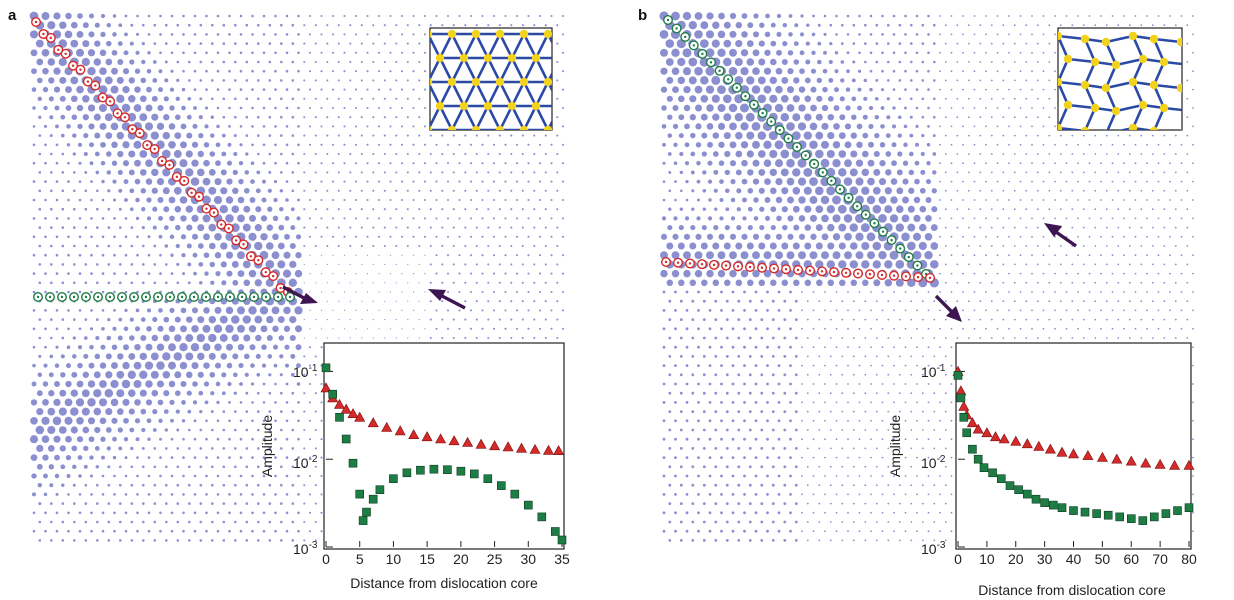 This screenshot has width=1234, height=600. What do you see at coordinates (102, 97) in the screenshot?
I see `red-dislocation-marker-center` at bounding box center [102, 97].